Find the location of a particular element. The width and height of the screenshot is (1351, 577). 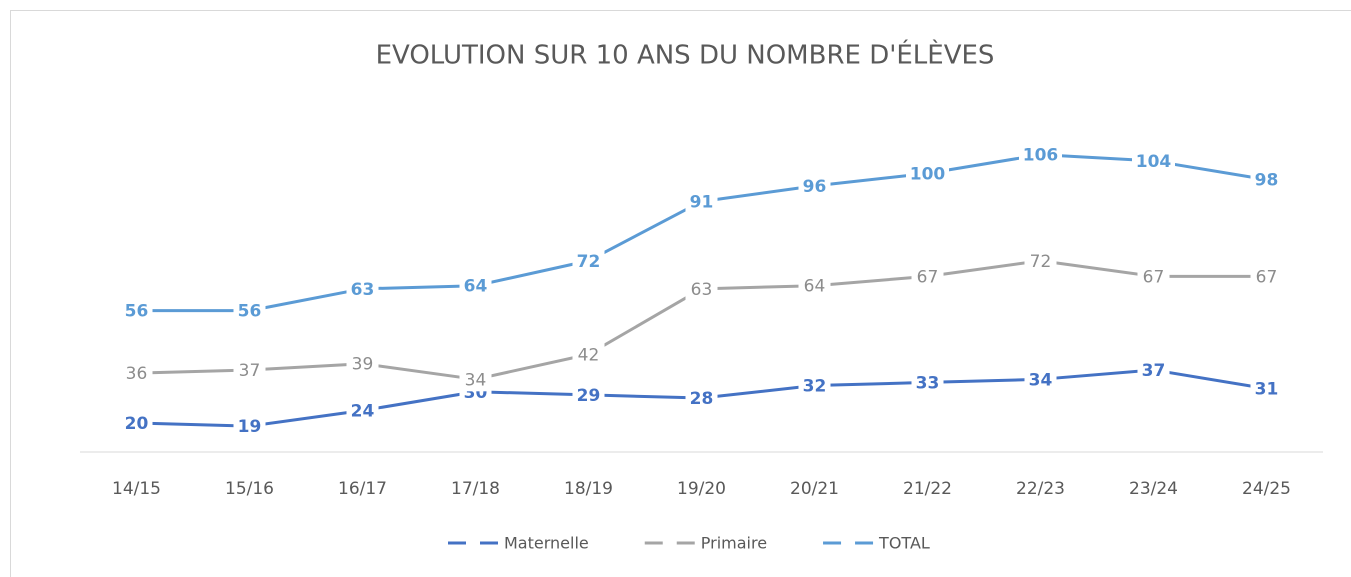

chart-title: EVOLUTION SUR 10 ANS DU NOMBRE D'ÉLÈVES is located at coordinates (685, 55).